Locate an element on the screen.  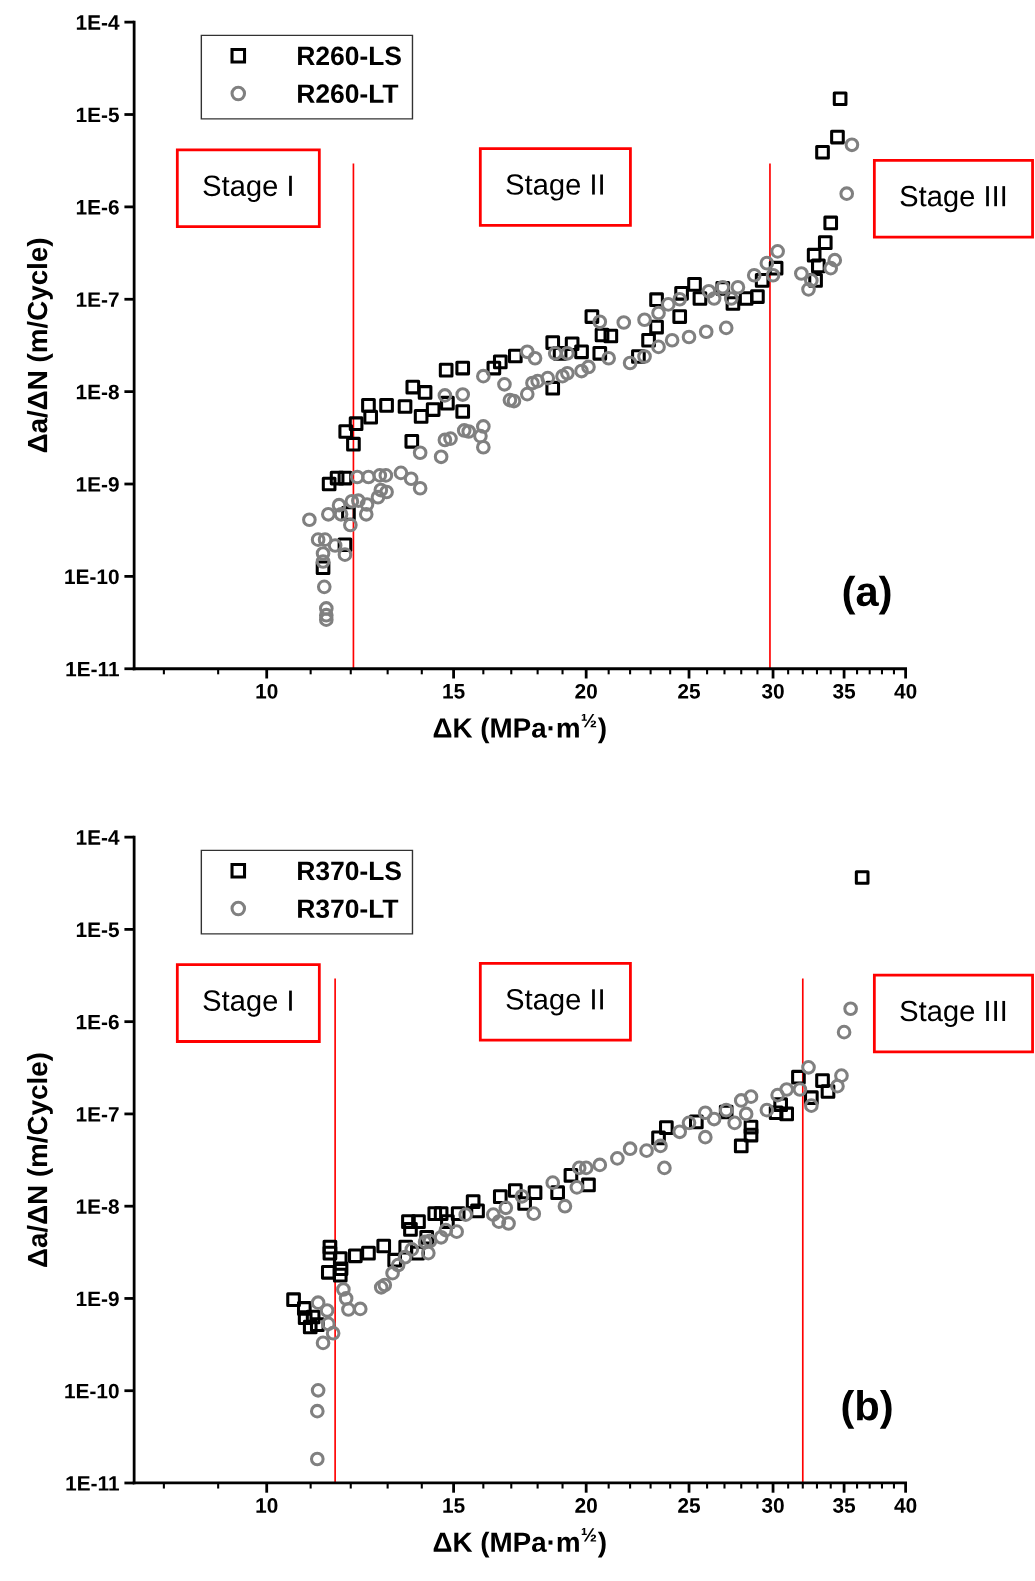
legend-label: R370-LS is located at coordinates (349, 871).